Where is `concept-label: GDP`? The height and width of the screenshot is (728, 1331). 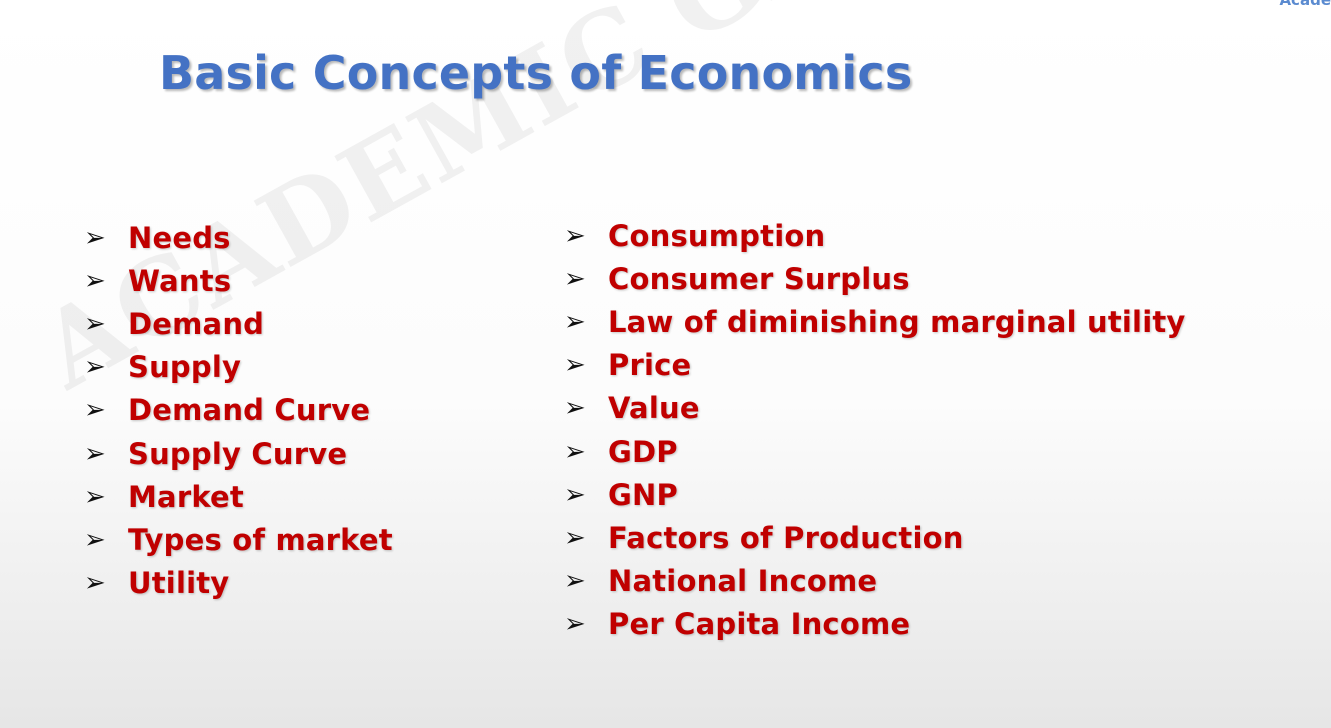 concept-label: GDP is located at coordinates (643, 451).